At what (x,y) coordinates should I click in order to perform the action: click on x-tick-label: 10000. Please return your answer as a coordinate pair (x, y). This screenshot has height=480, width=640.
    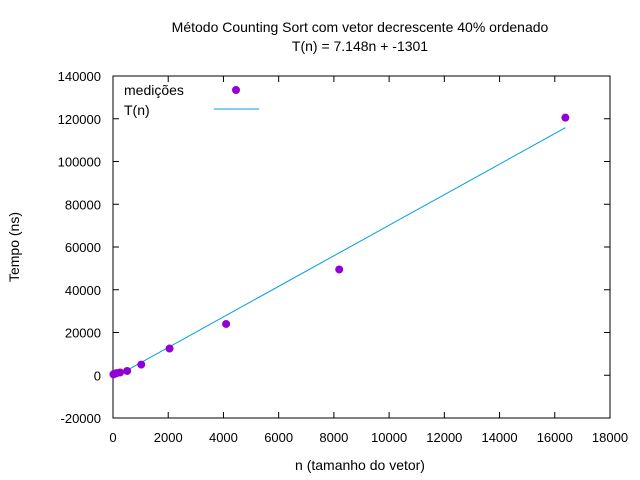
    Looking at the image, I should click on (389, 437).